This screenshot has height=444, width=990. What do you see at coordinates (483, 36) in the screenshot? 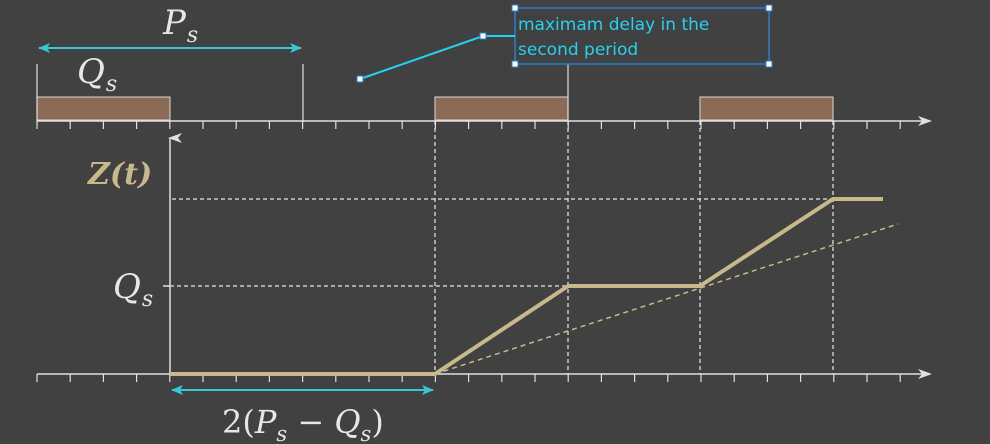
I see `callout-pointer-handle` at bounding box center [483, 36].